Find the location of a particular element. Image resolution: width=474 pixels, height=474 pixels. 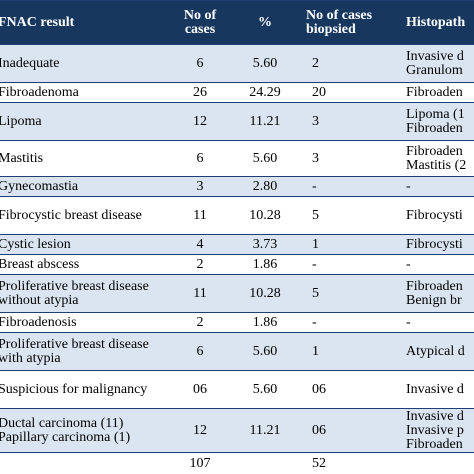

table-cell: 10.28 is located at coordinates (265, 215).